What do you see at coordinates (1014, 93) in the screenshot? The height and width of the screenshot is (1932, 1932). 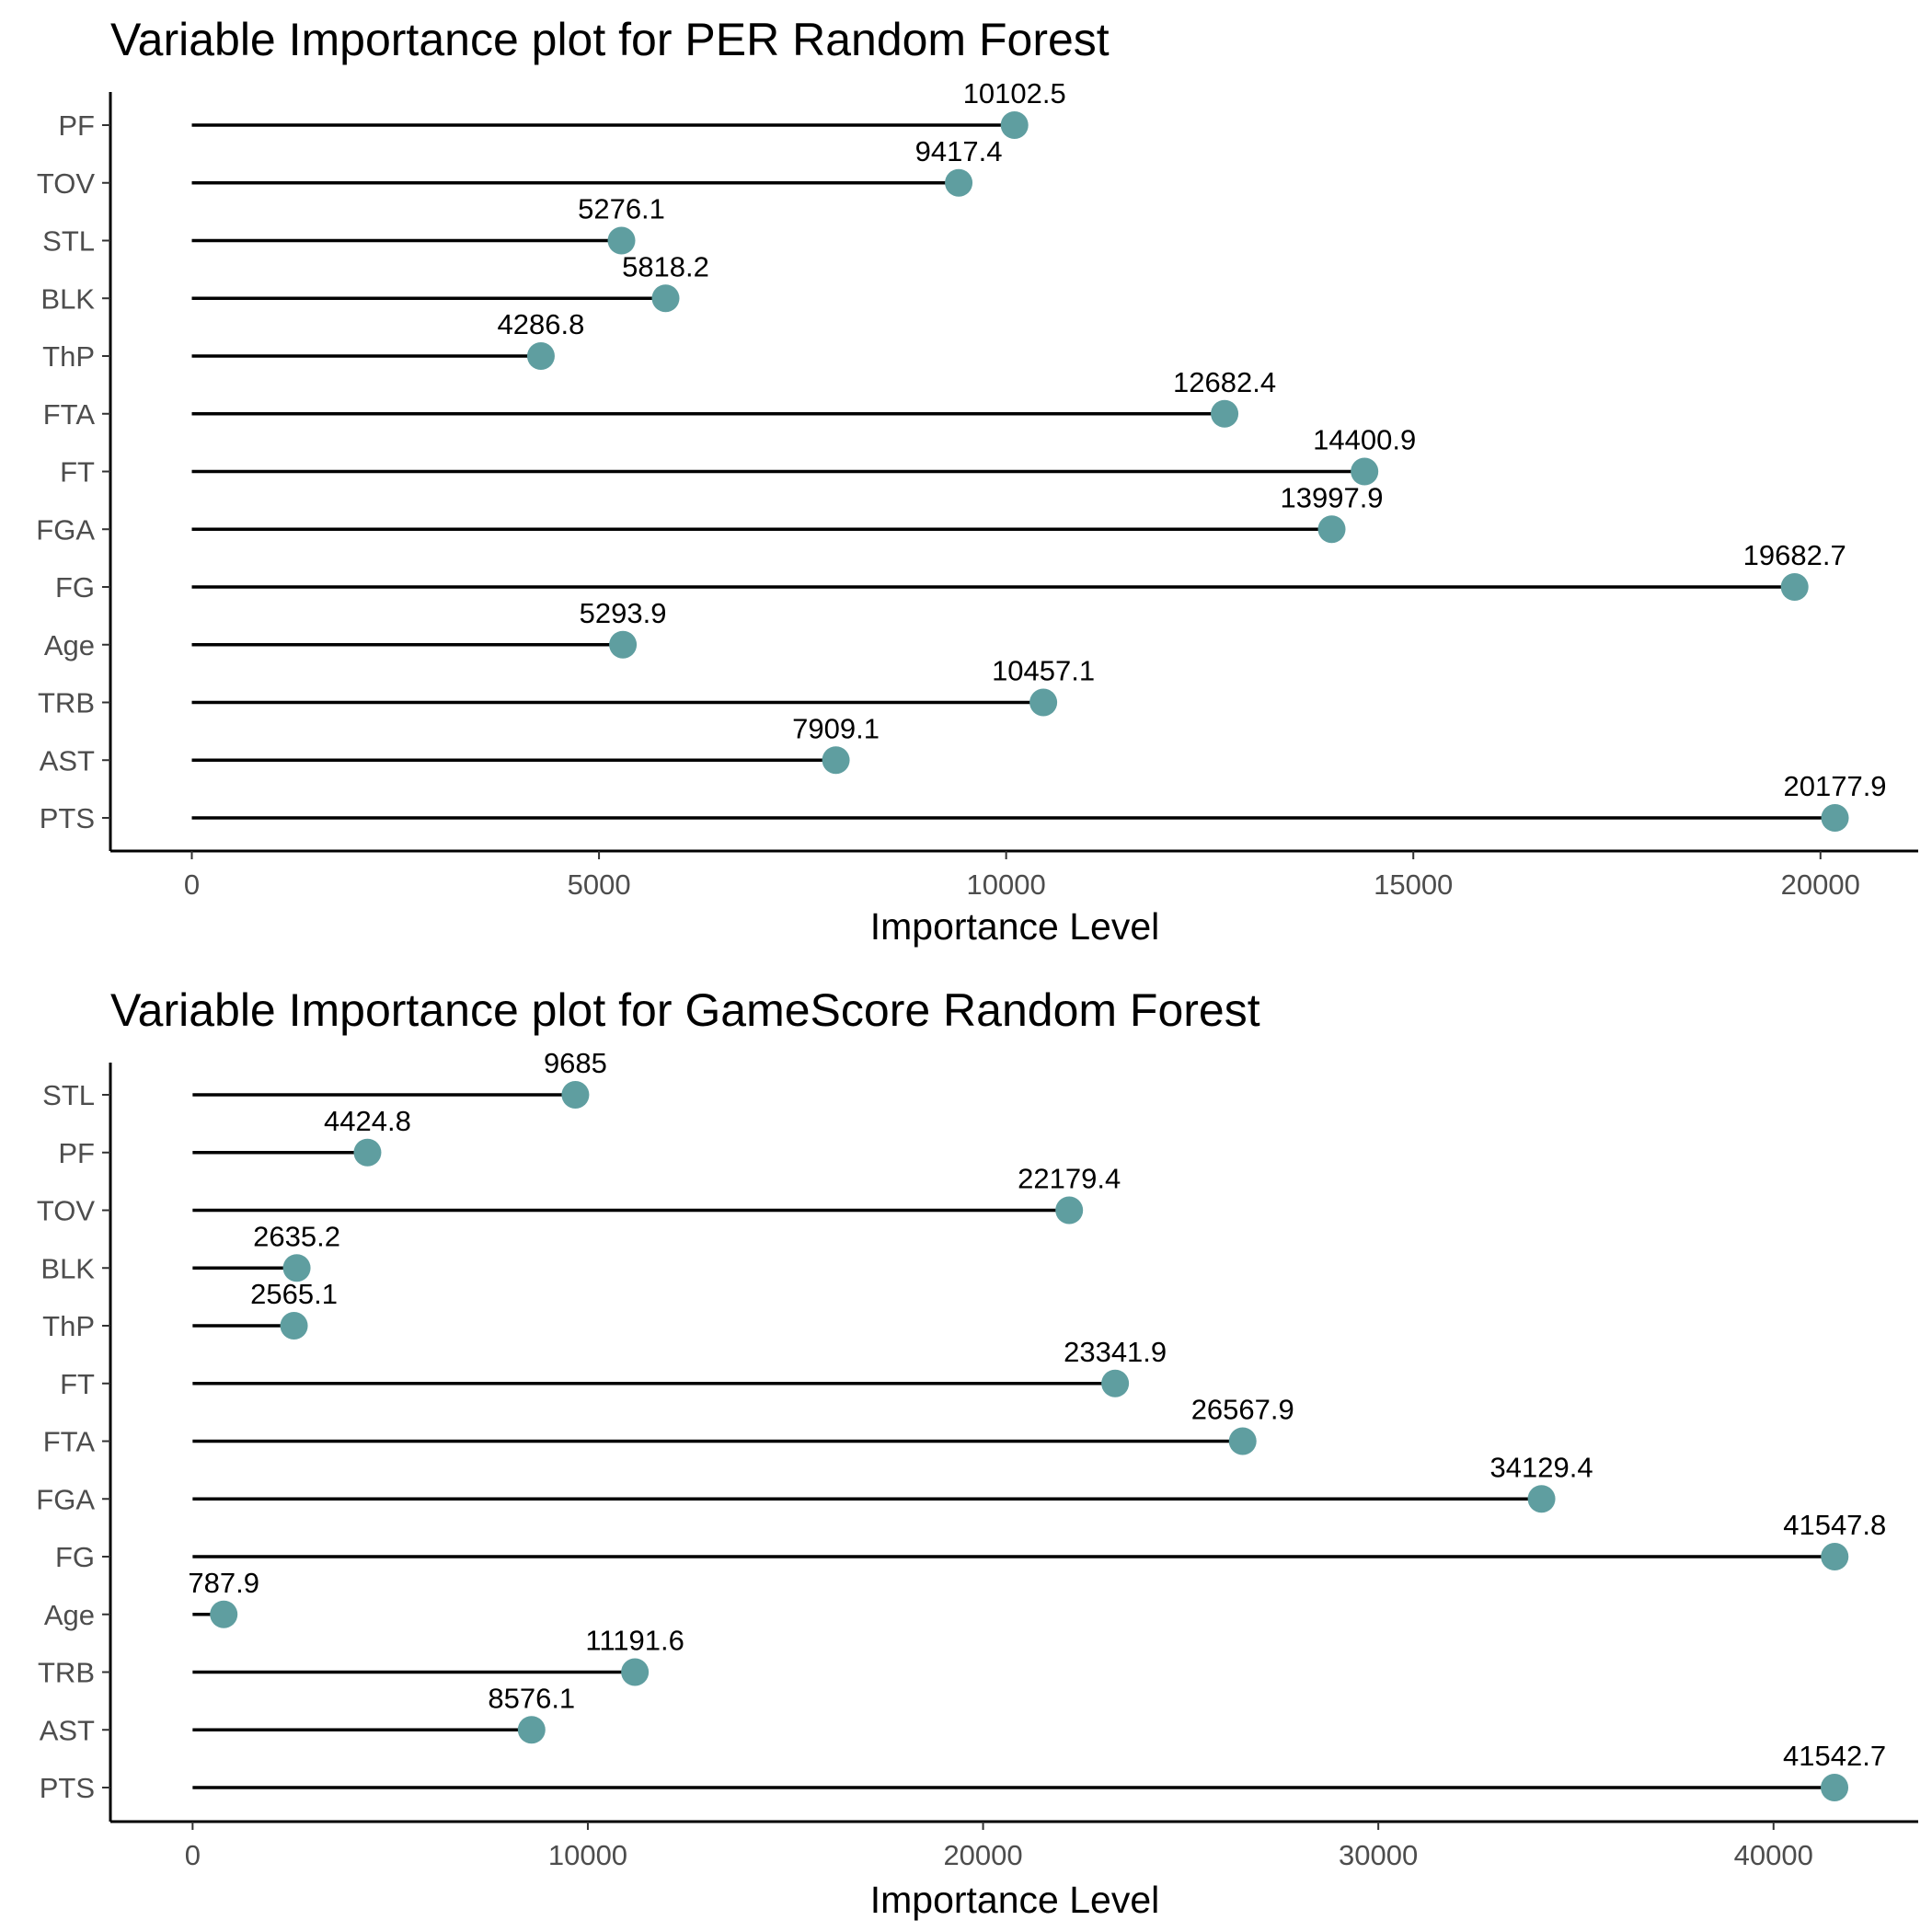 I see `data-label: 10102.5` at bounding box center [1014, 93].